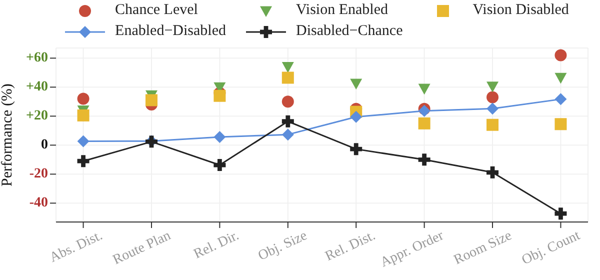 The image size is (600, 280). Describe the element at coordinates (156, 10) in the screenshot. I see `legend-label: Chance Level` at that location.